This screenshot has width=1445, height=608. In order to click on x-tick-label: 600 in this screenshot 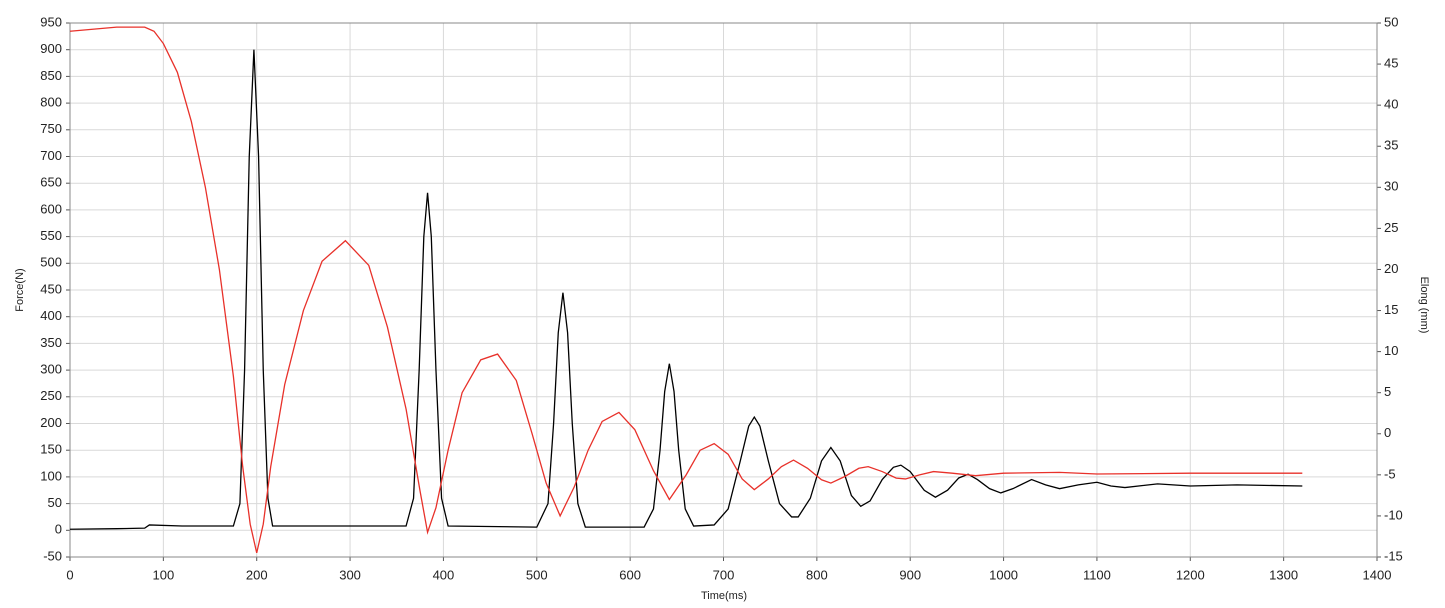, I will do `click(630, 574)`.